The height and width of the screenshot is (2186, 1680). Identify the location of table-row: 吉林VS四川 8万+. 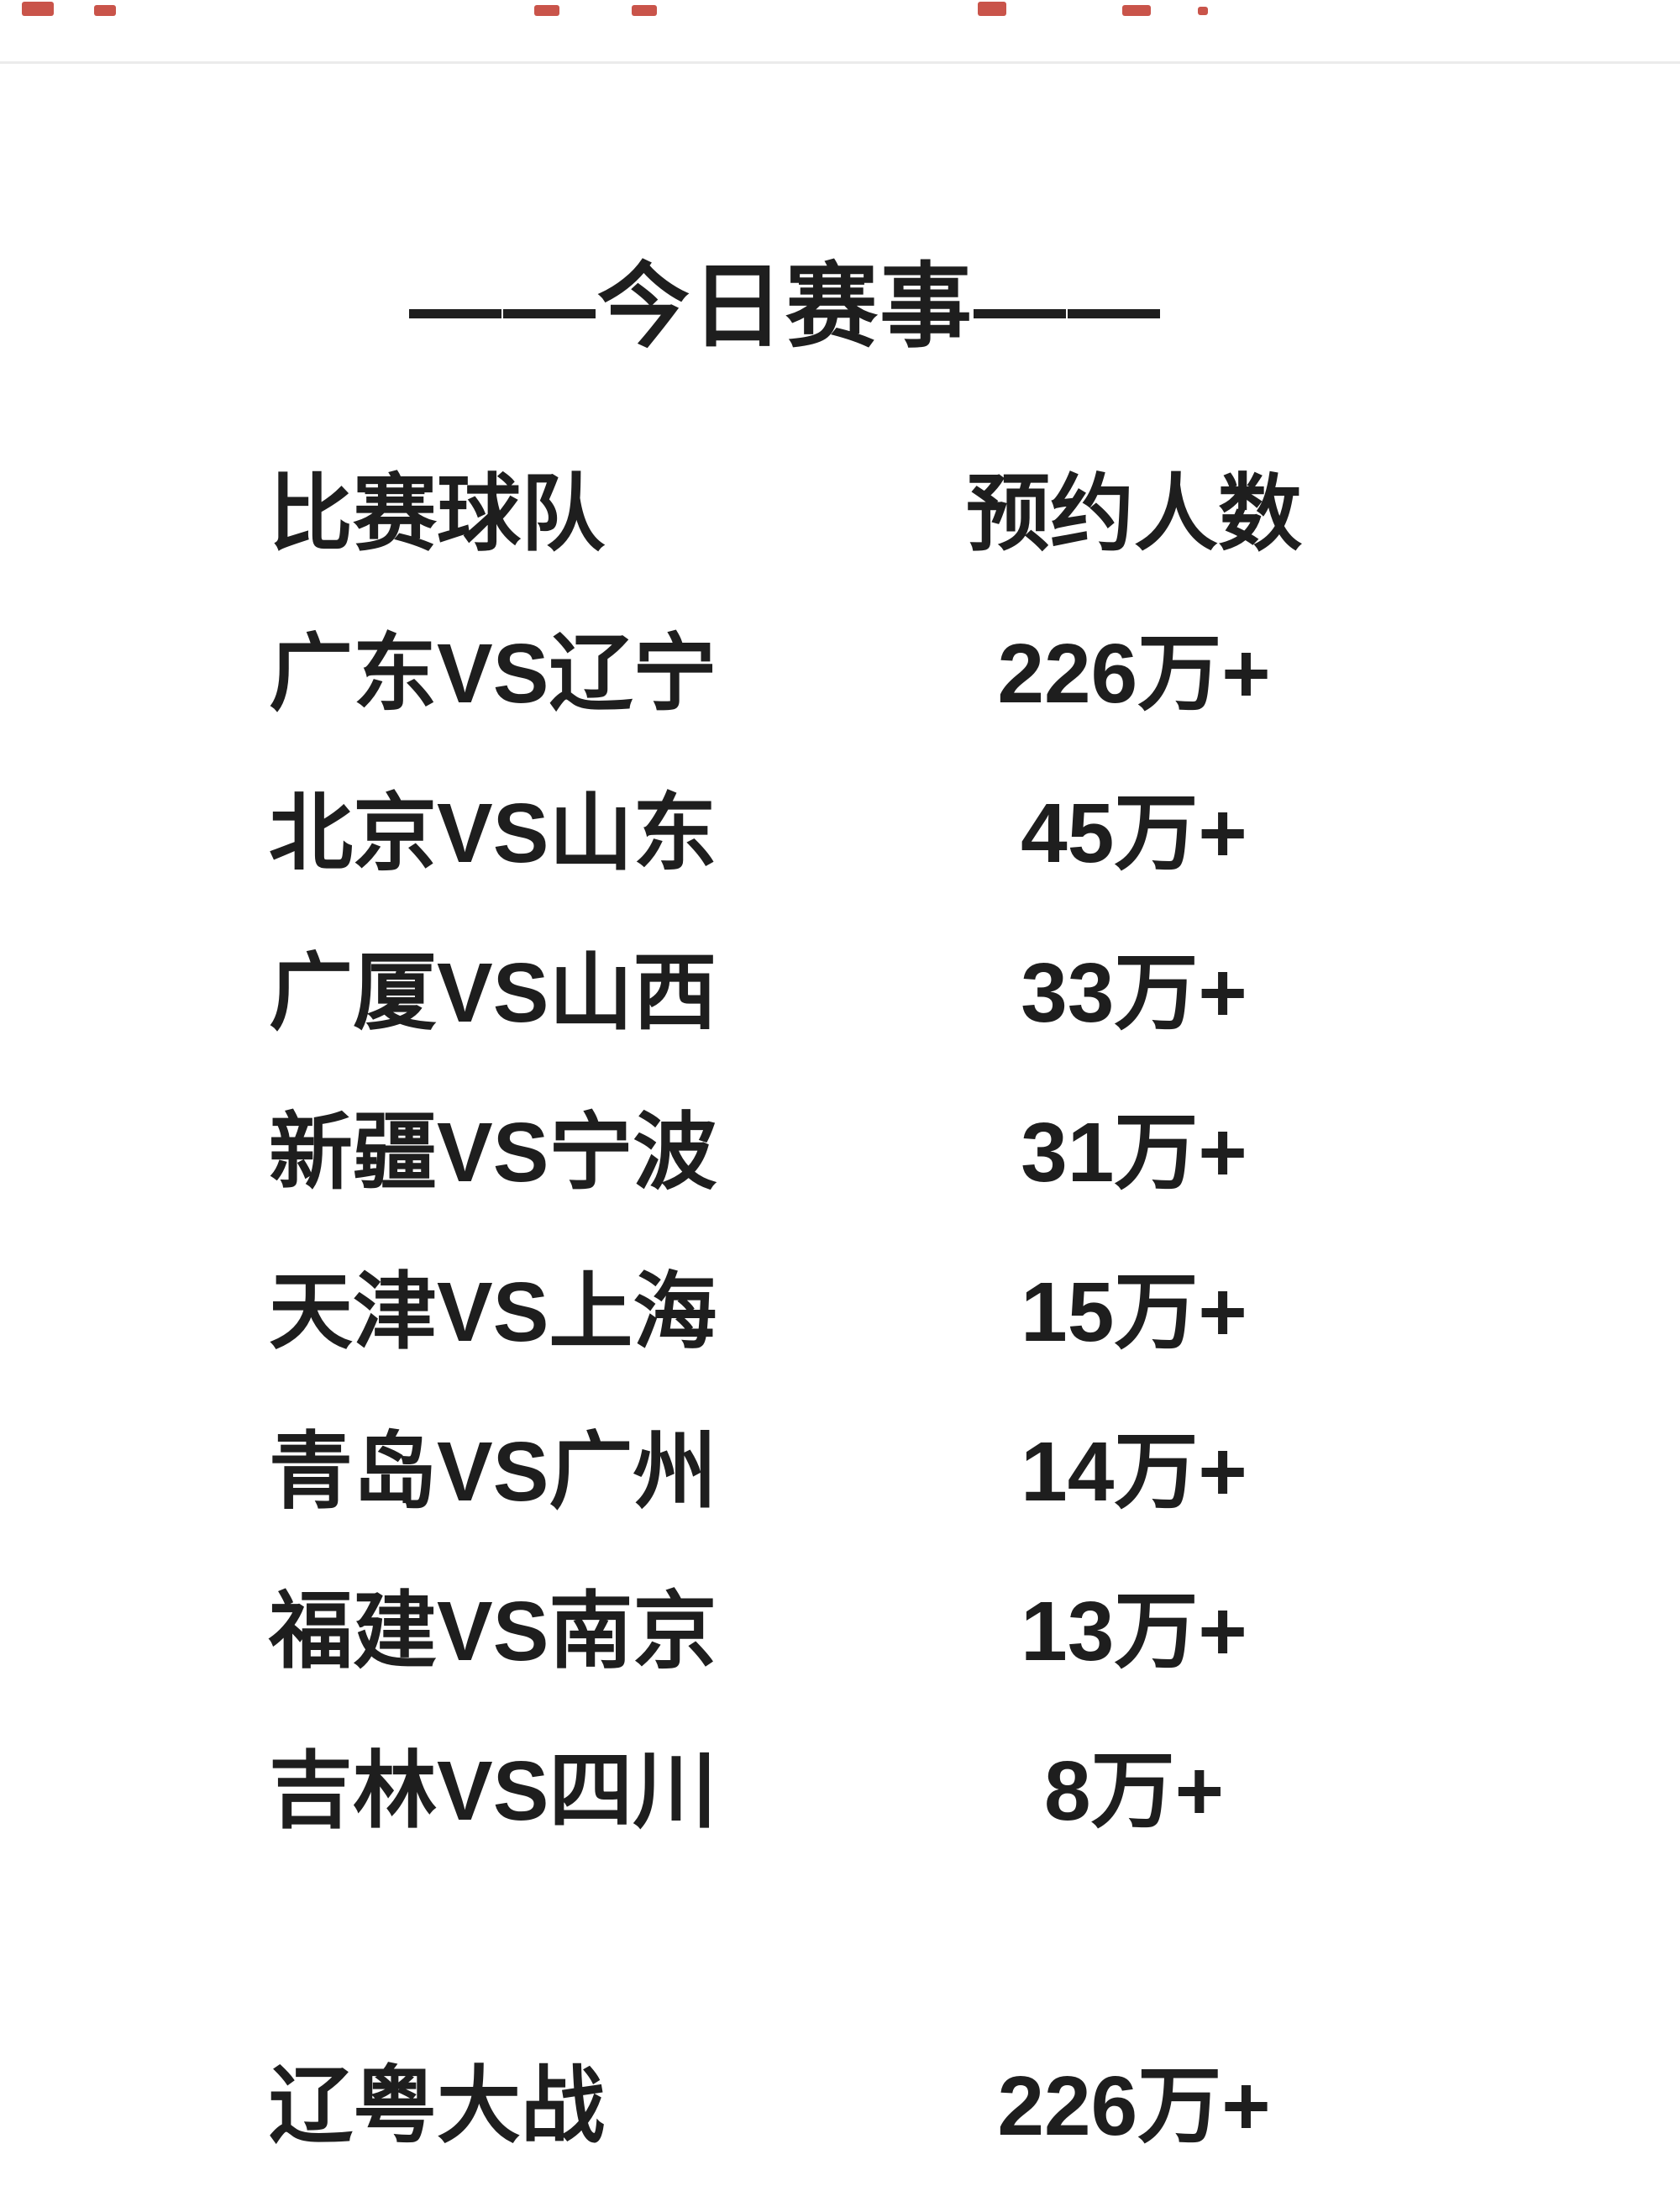
(840, 1791).